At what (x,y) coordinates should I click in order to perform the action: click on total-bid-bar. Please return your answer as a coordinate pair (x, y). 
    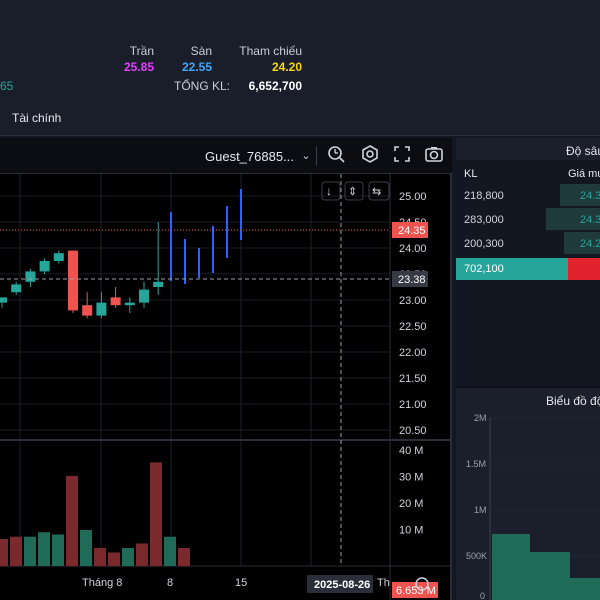
    Looking at the image, I should click on (512, 269).